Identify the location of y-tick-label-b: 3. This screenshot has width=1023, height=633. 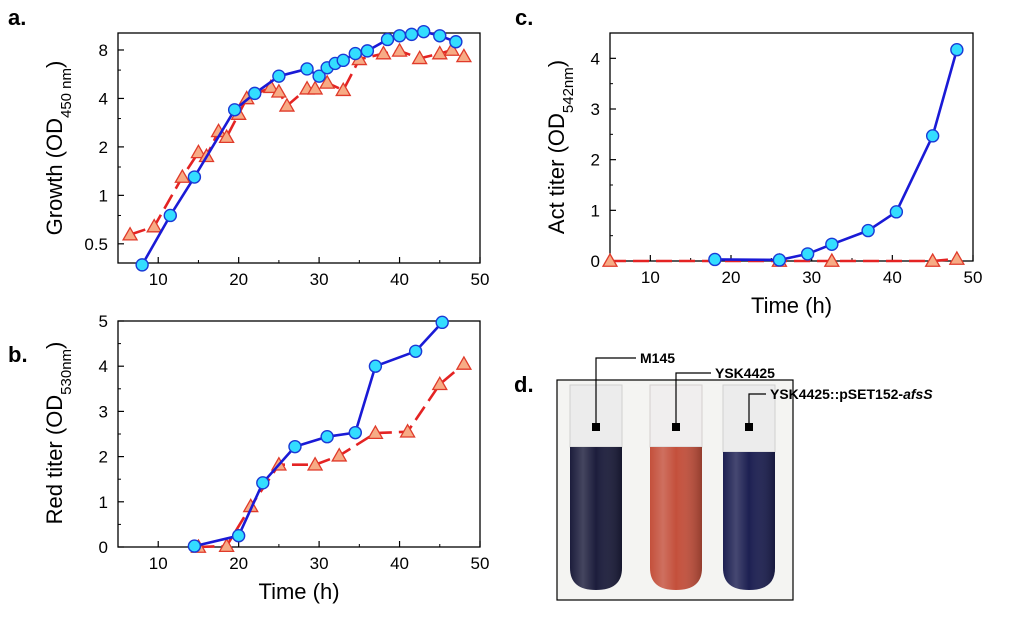
(103, 411).